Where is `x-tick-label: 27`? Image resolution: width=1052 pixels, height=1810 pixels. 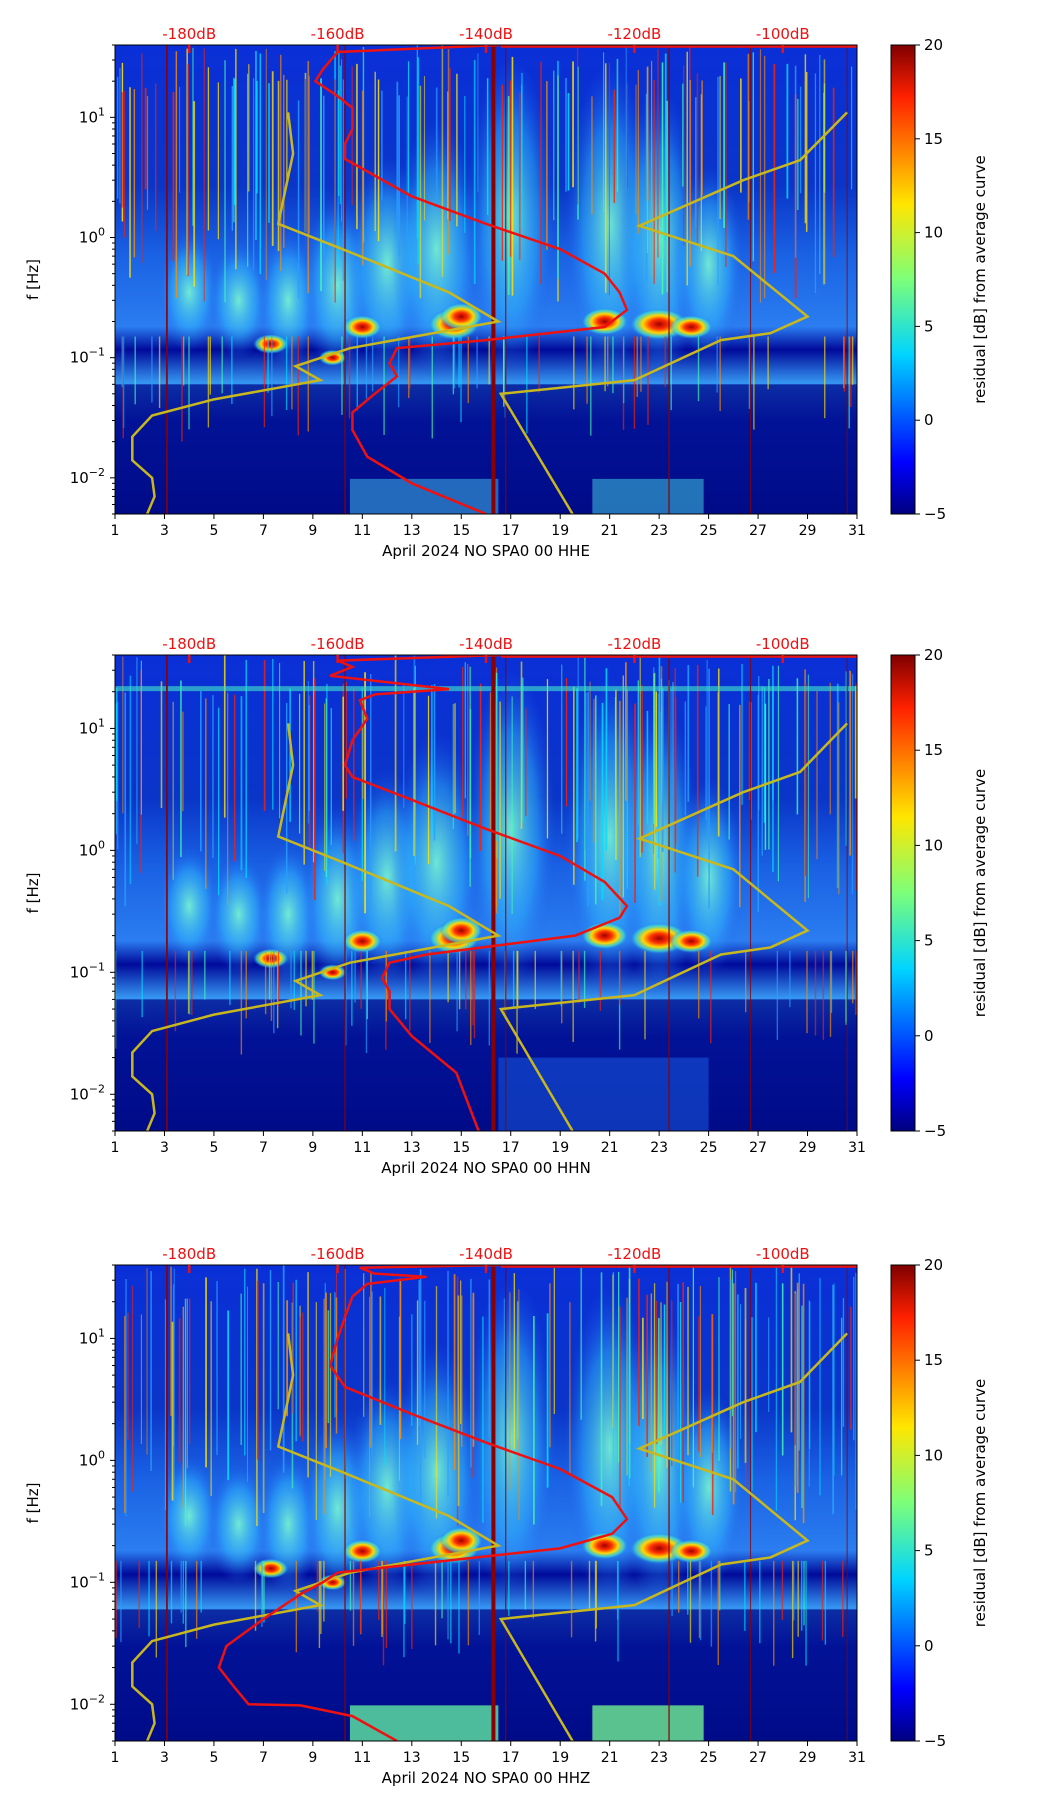
x-tick-label: 27 is located at coordinates (758, 1148).